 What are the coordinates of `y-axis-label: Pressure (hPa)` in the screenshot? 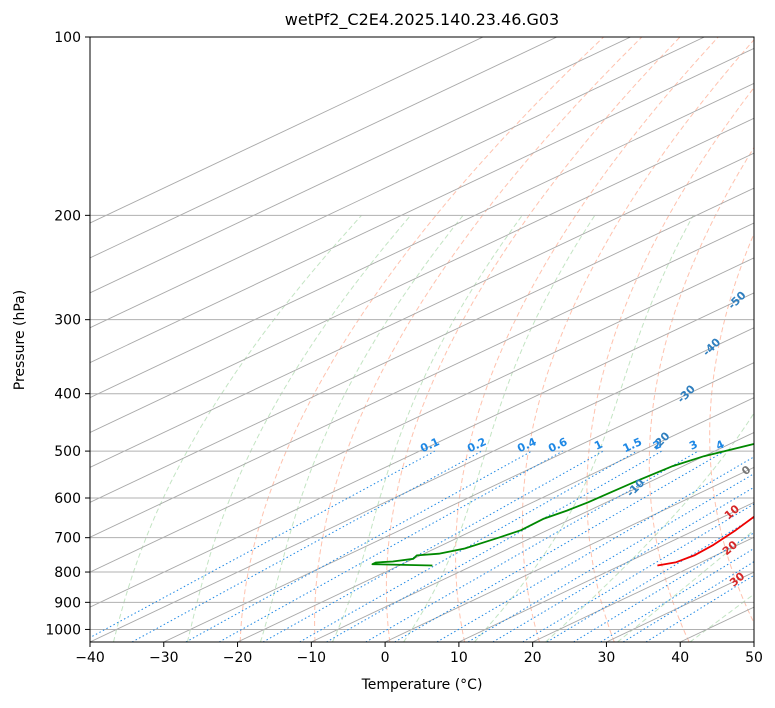 It's located at (20, 340).